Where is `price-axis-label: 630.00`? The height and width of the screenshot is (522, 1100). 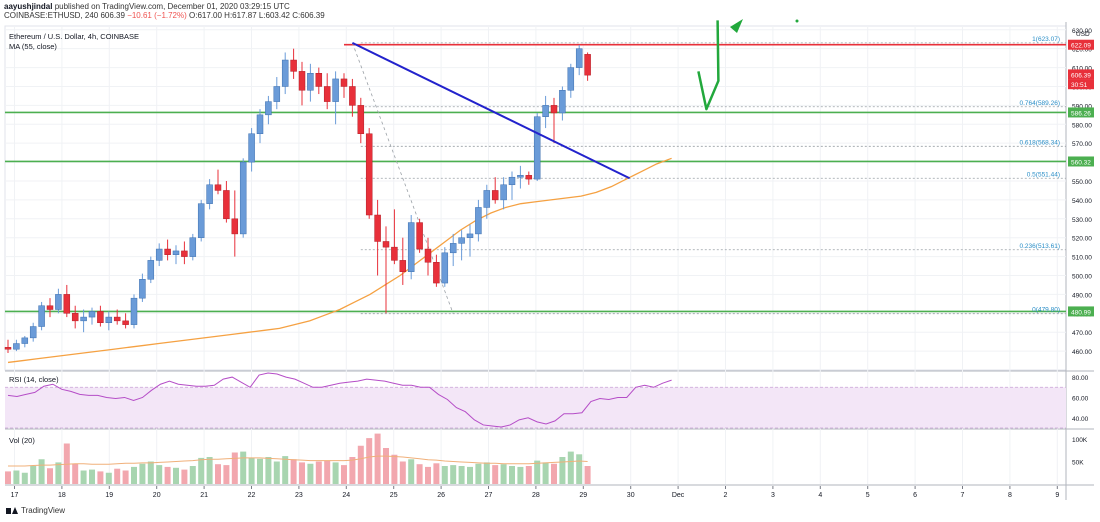
price-axis-label: 630.00 is located at coordinates (1082, 31).